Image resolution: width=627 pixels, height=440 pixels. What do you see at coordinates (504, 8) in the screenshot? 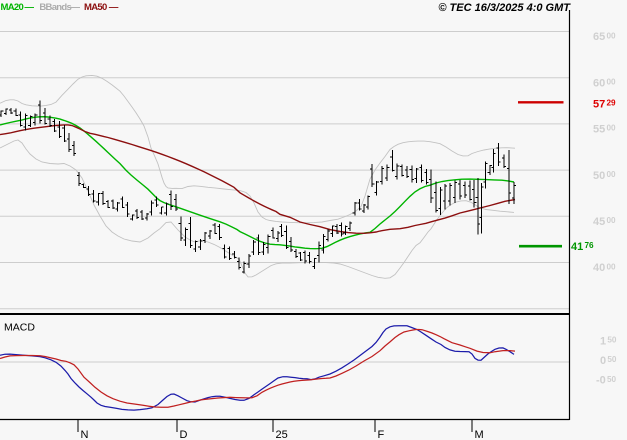
I see `svg-text: © TEC 16/3/2025 4:0 GMT` at bounding box center [504, 8].